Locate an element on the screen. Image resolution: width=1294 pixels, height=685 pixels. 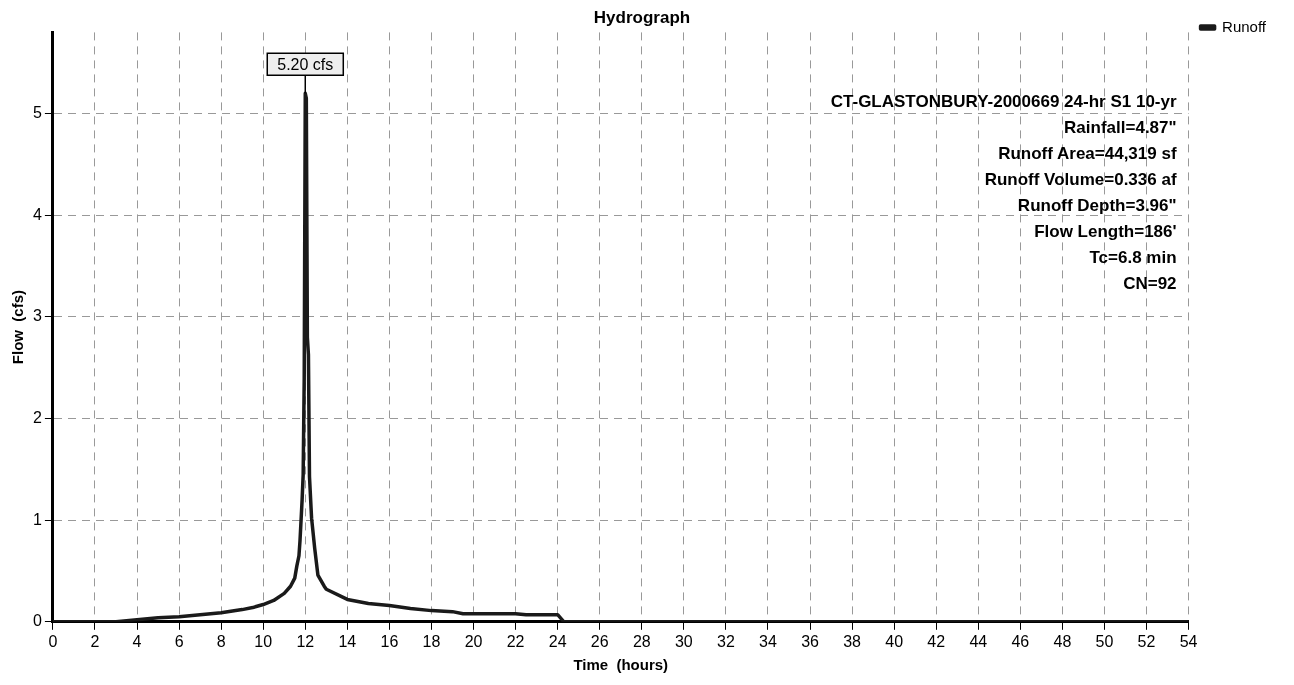
annotation: Rainfall=4.87" is located at coordinates (1120, 128).